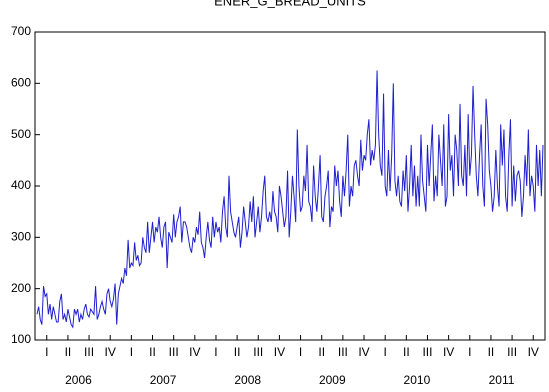  I want to click on year-label: 2007, so click(163, 380).